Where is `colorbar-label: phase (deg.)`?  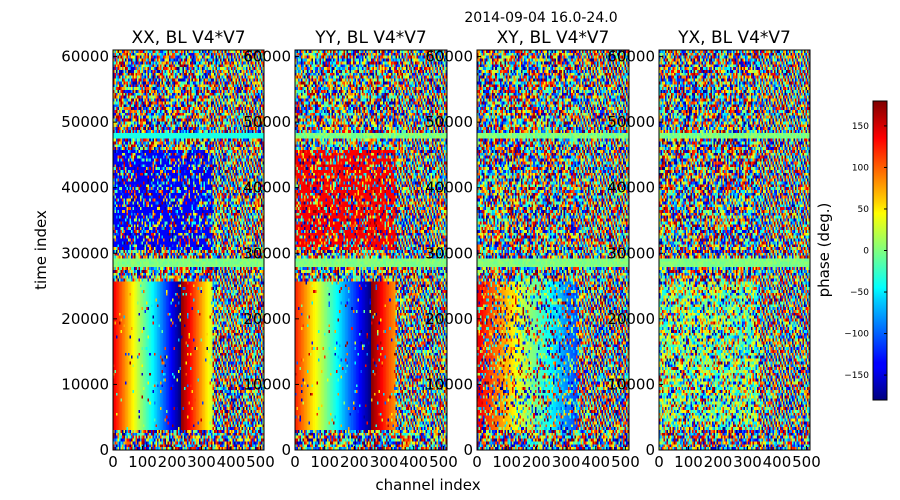
colorbar-label: phase (deg.) is located at coordinates (824, 250).